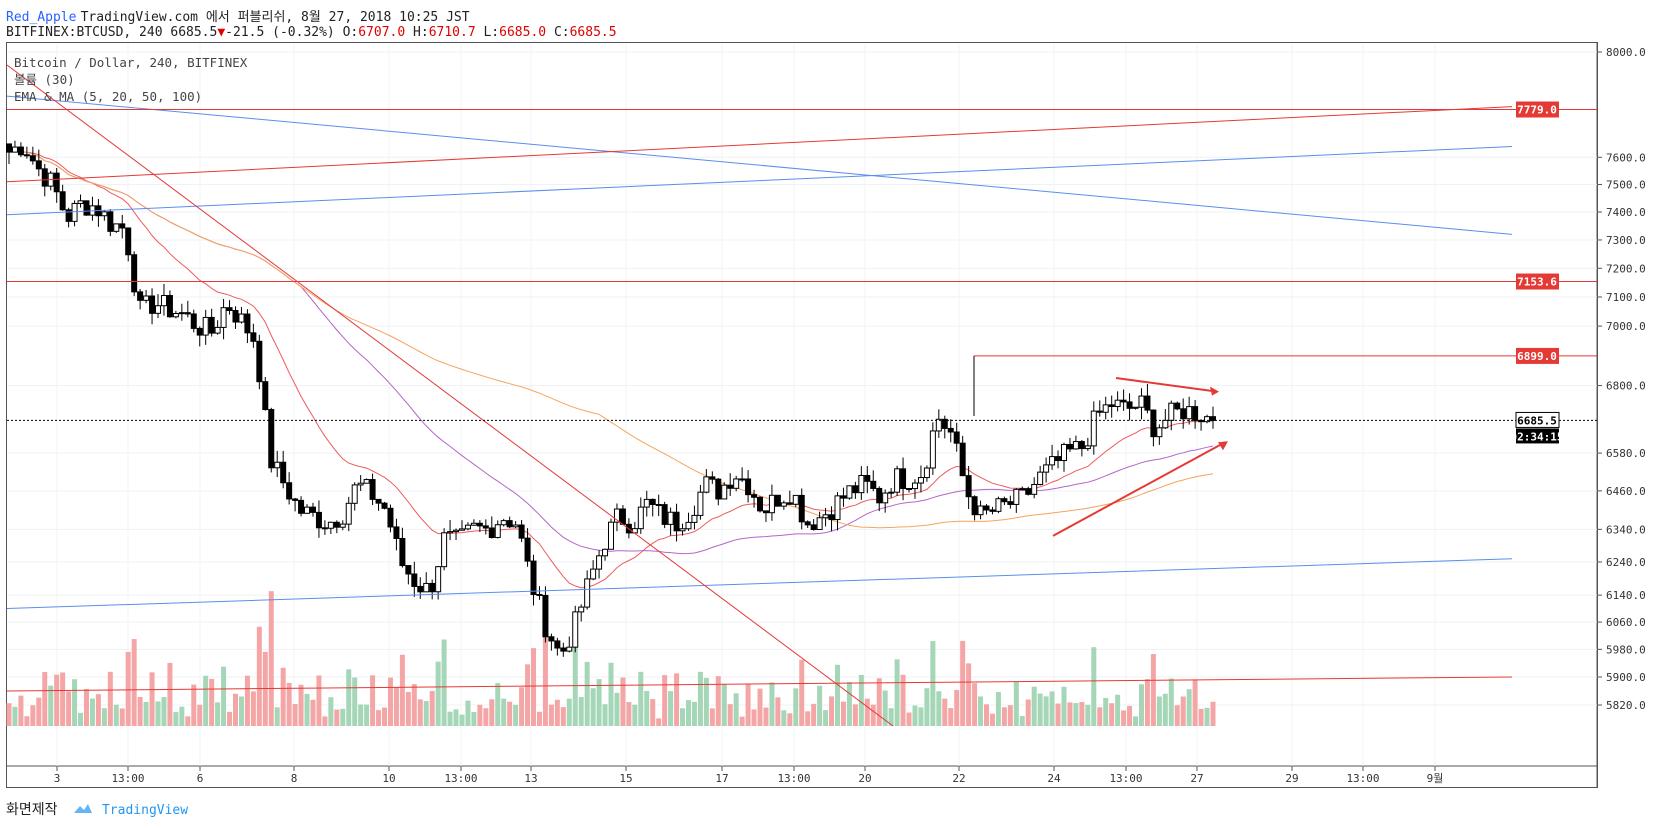  Describe the element at coordinates (793, 778) in the screenshot. I see `time-tick-label: 13:00` at that location.